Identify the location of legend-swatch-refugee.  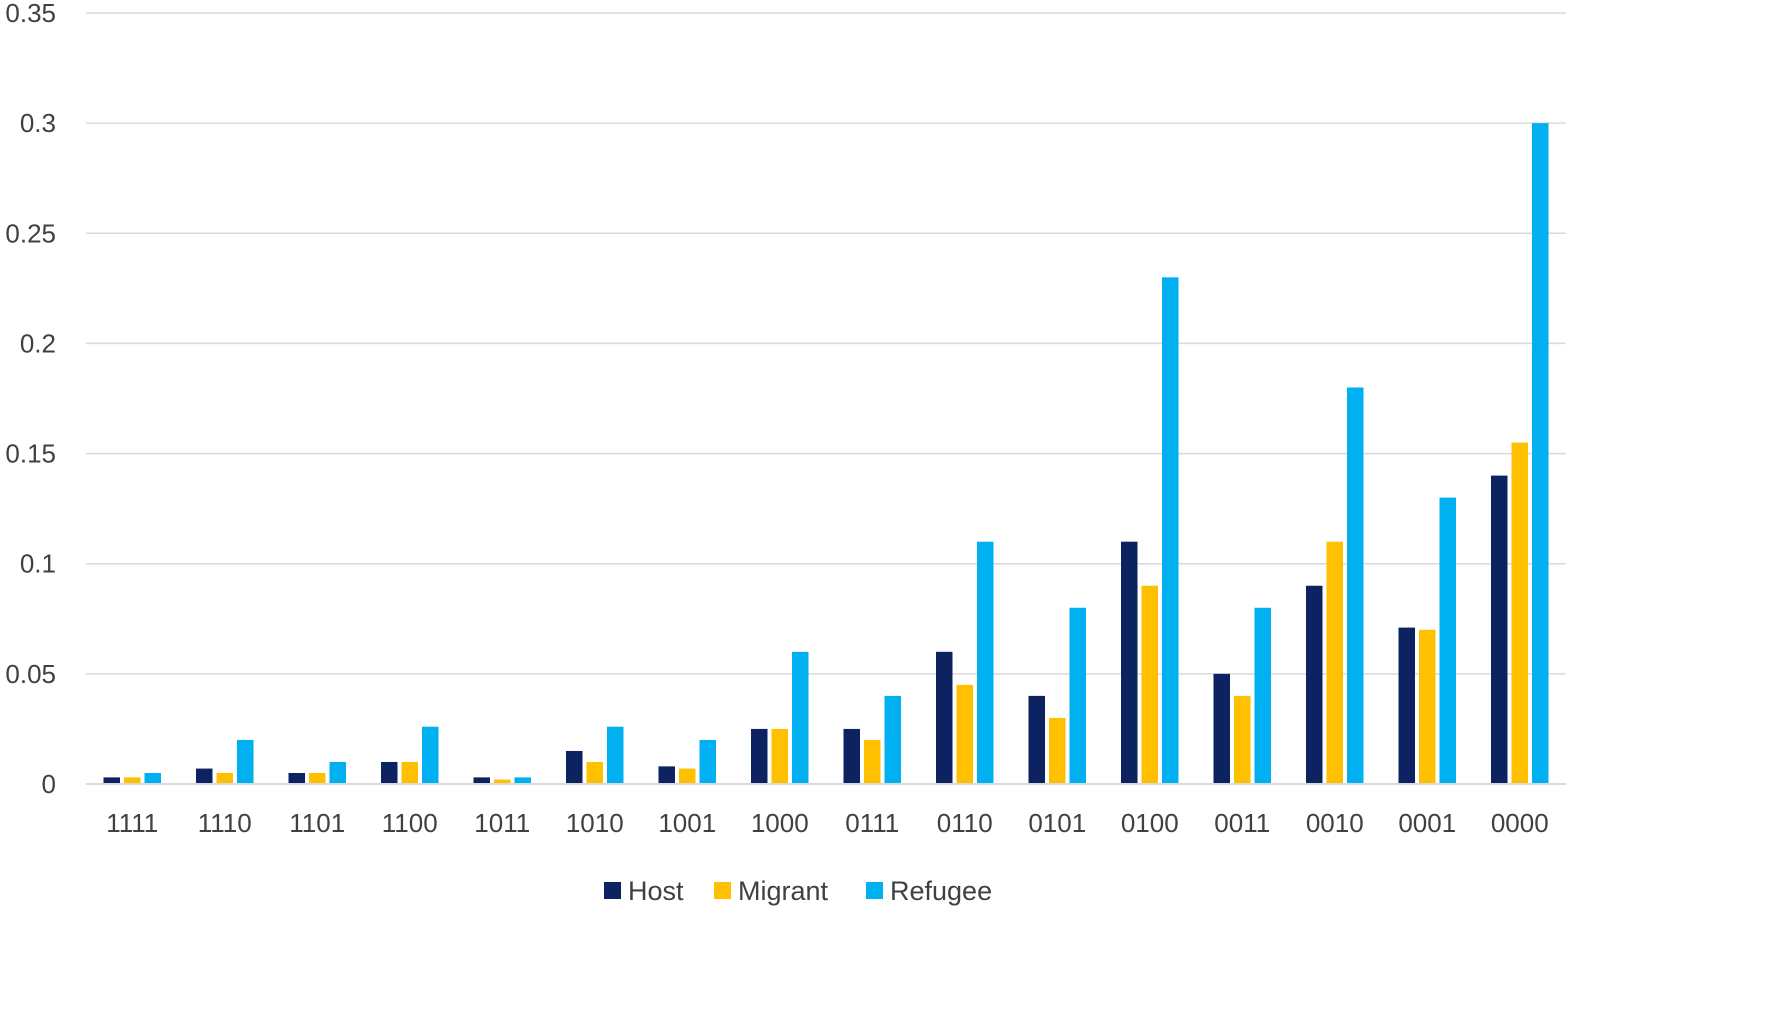
(874, 890).